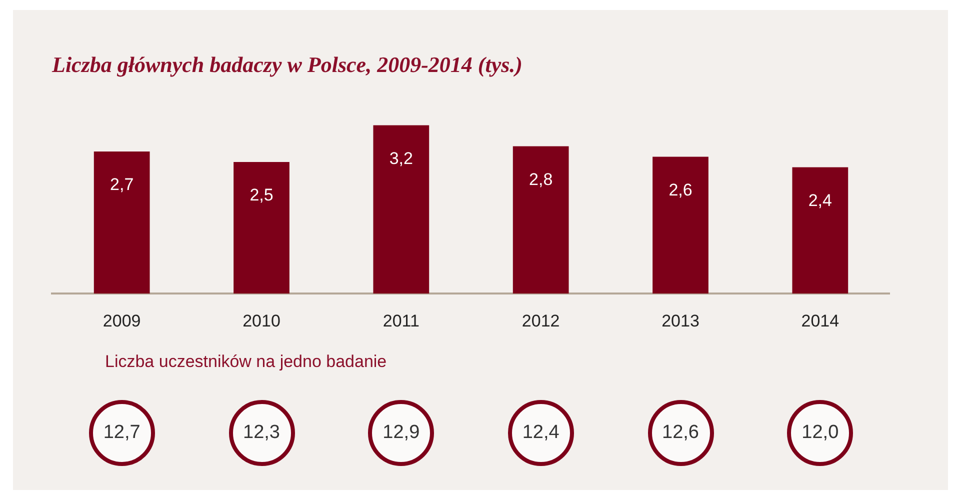  I want to click on x-tick-label: 2011, so click(401, 320).